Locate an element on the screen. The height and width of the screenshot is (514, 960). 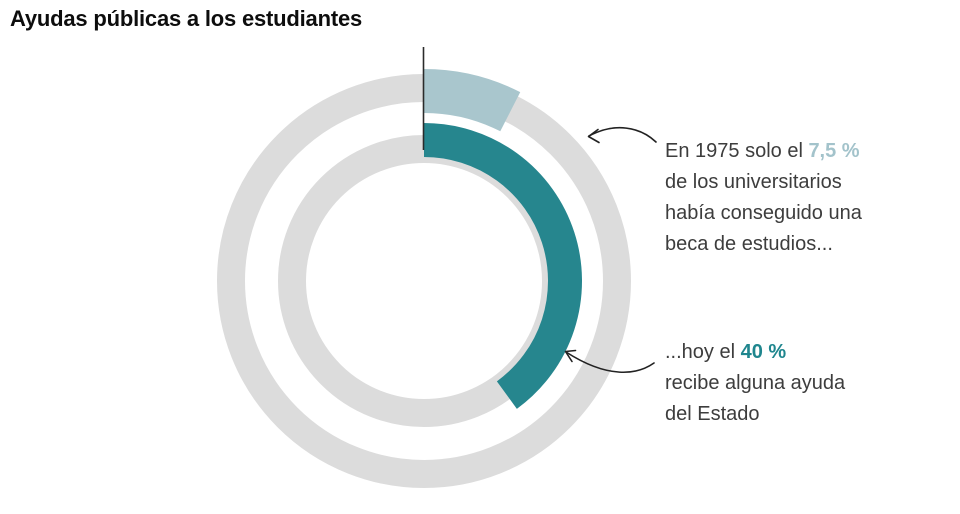
arrow-to-1975-arc-icon is located at coordinates (622, 135).